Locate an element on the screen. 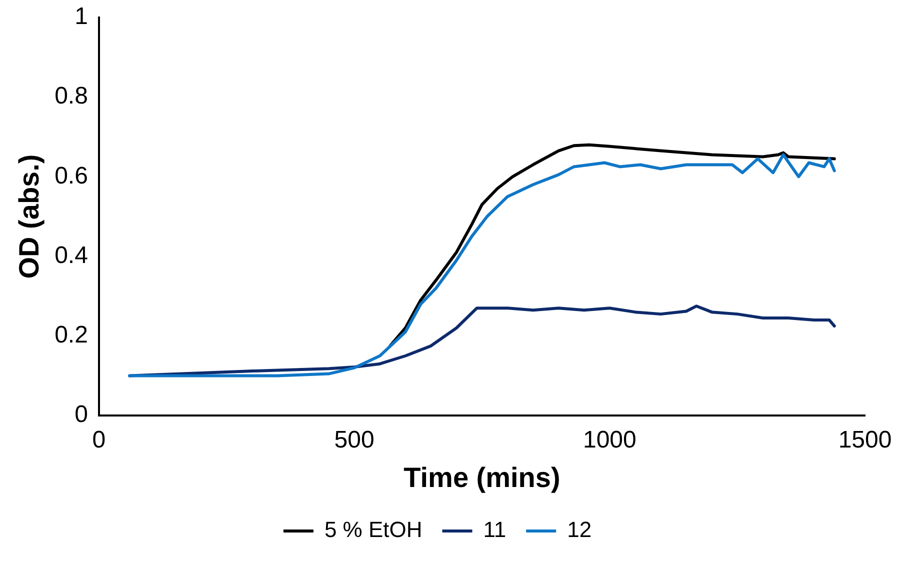 The height and width of the screenshot is (562, 905). x-tick-label: 1000 is located at coordinates (609, 440).